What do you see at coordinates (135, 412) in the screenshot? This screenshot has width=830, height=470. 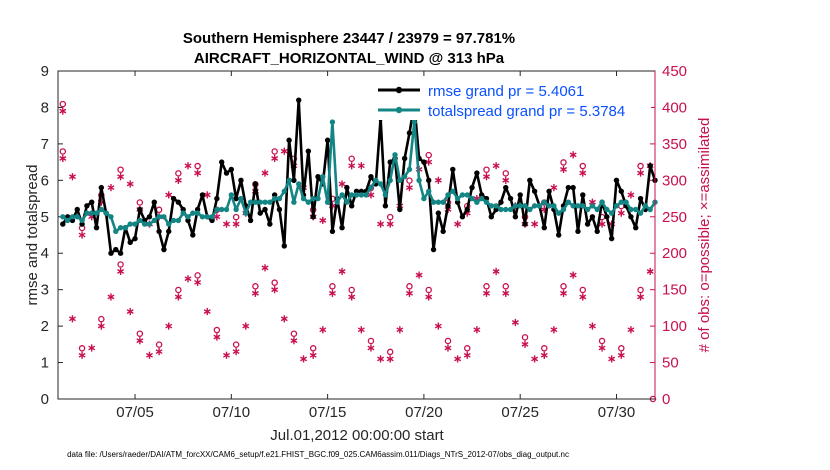 I see `x-tick-label: 07/05` at bounding box center [135, 412].